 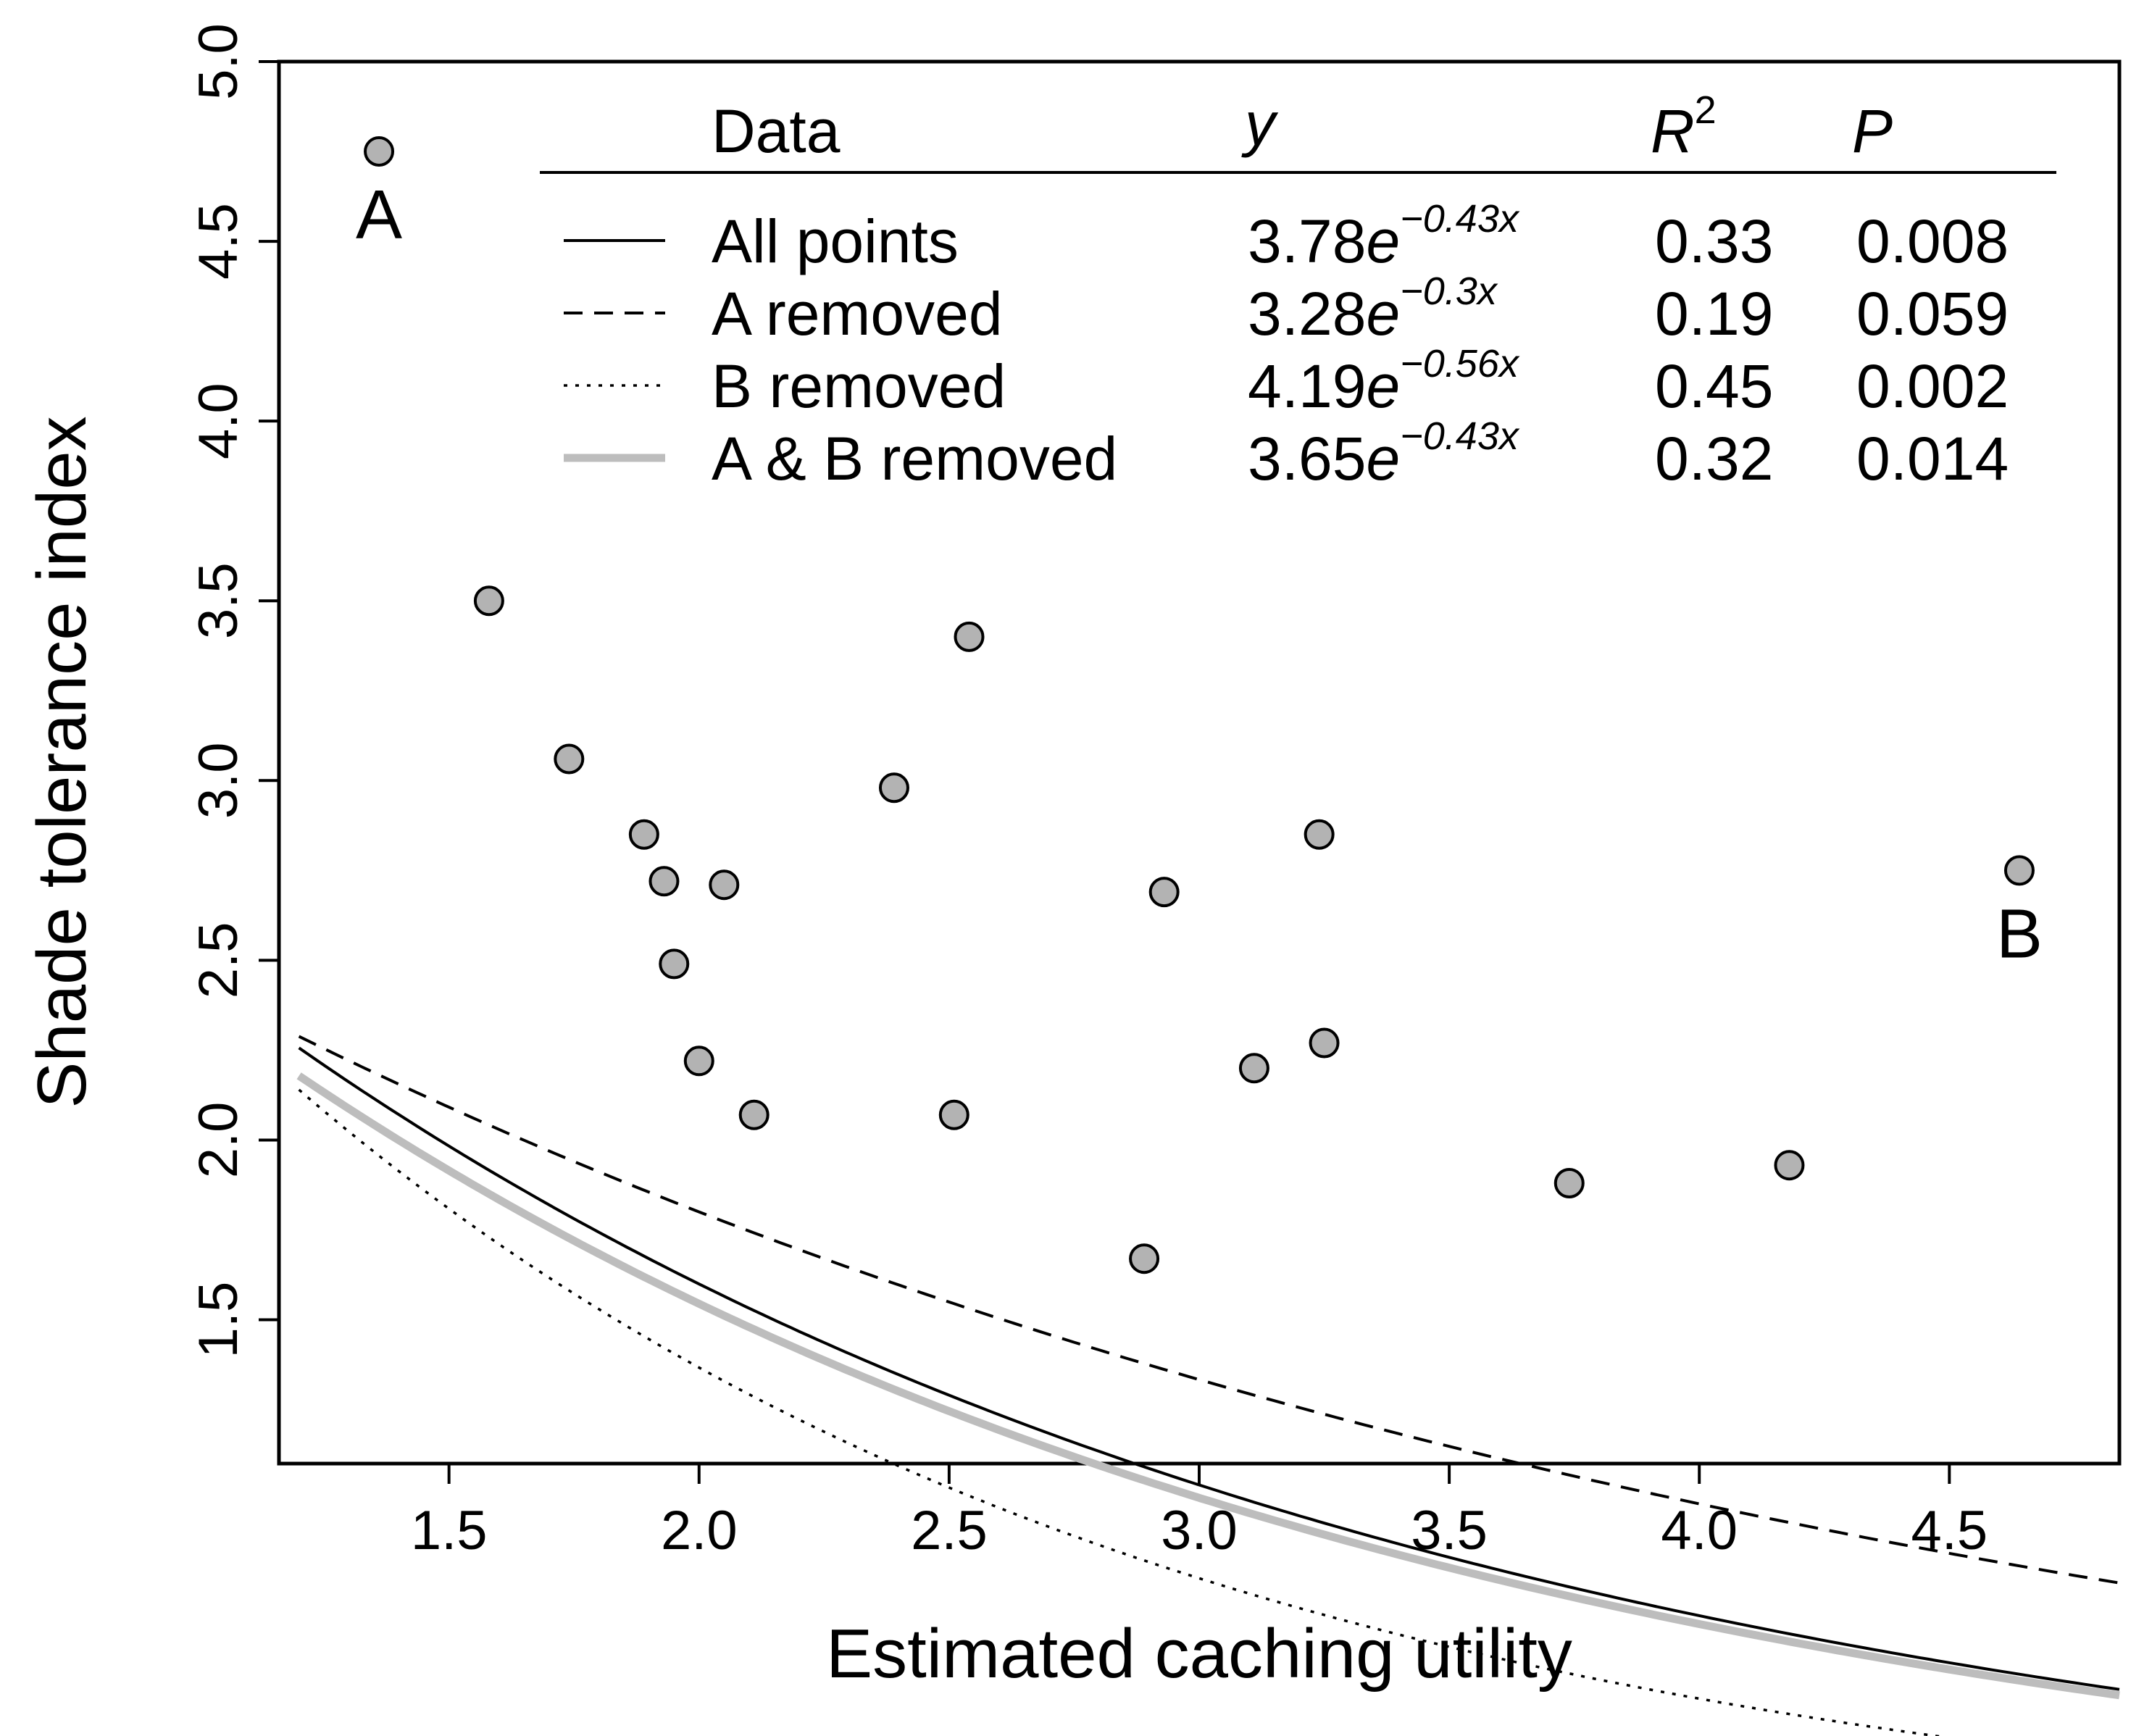 I want to click on legend-header-r2-base: R, so click(x=1673, y=131).